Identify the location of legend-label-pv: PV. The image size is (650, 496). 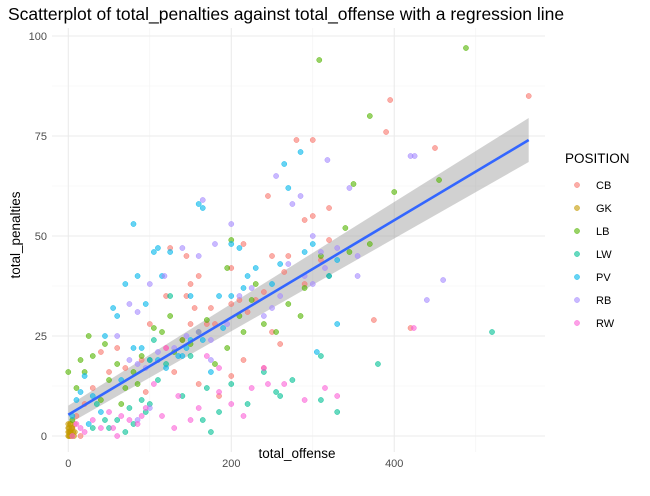
(603, 278).